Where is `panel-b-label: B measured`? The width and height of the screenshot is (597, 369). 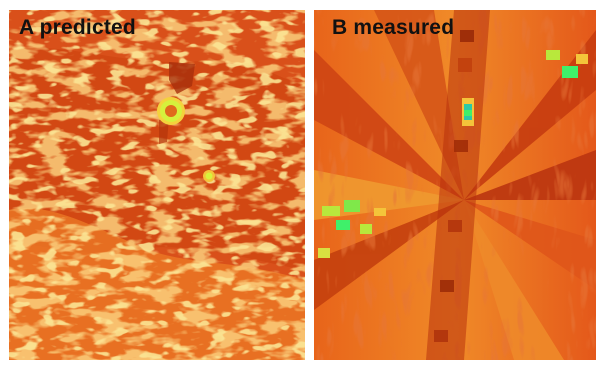 panel-b-label: B measured is located at coordinates (393, 27).